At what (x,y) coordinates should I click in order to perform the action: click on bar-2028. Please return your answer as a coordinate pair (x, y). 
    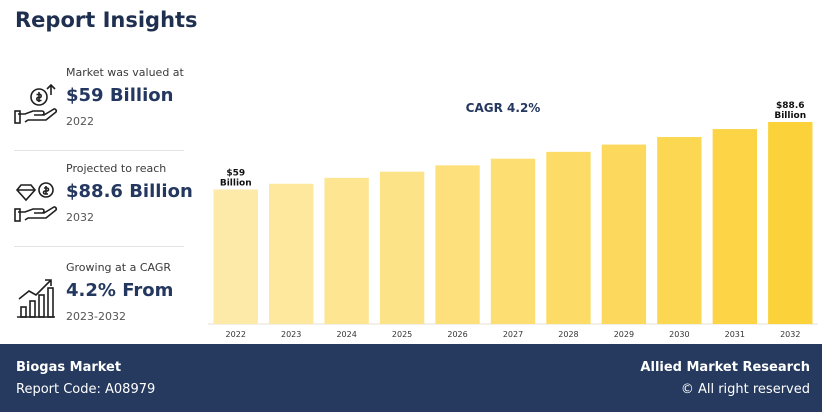
    Looking at the image, I should click on (568, 237).